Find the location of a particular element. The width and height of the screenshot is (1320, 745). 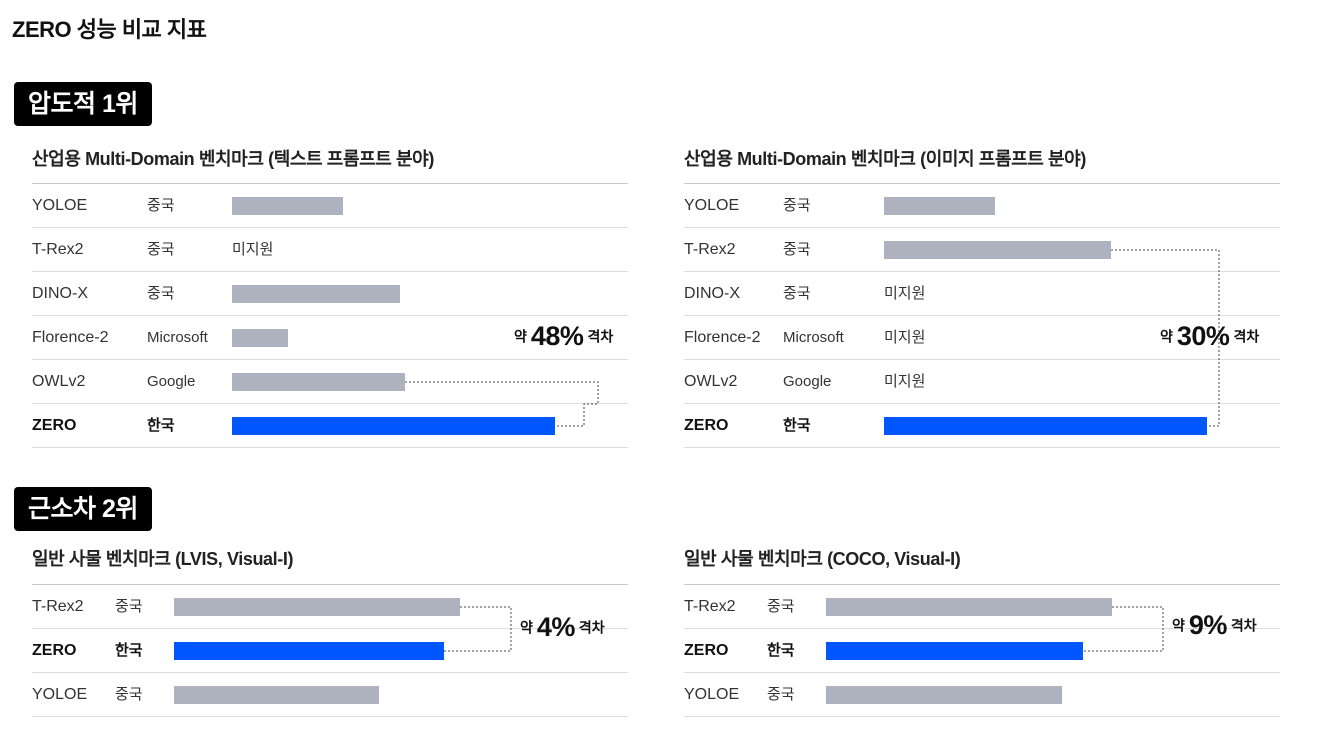

gap-annotation: 약 4% 격차 is located at coordinates (562, 627).